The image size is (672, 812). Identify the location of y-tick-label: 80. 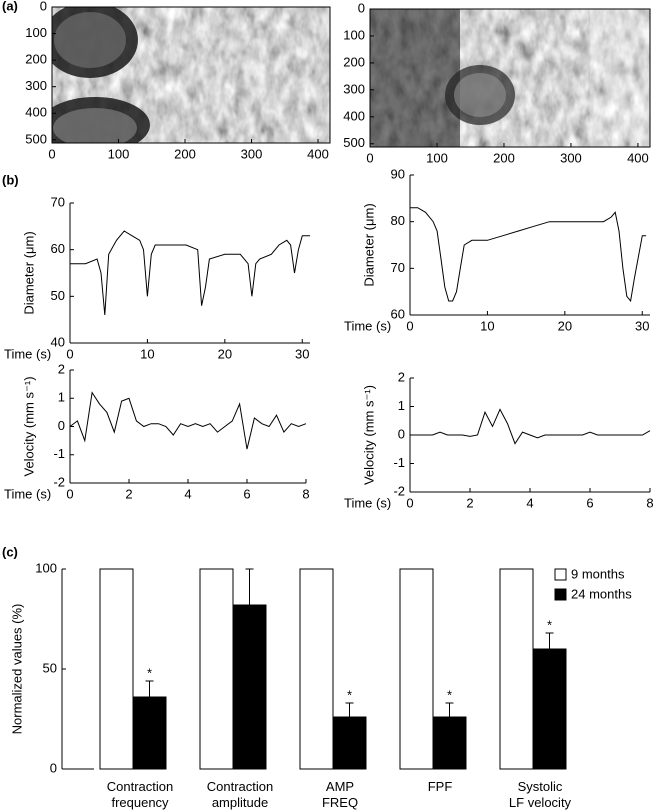
(398, 220).